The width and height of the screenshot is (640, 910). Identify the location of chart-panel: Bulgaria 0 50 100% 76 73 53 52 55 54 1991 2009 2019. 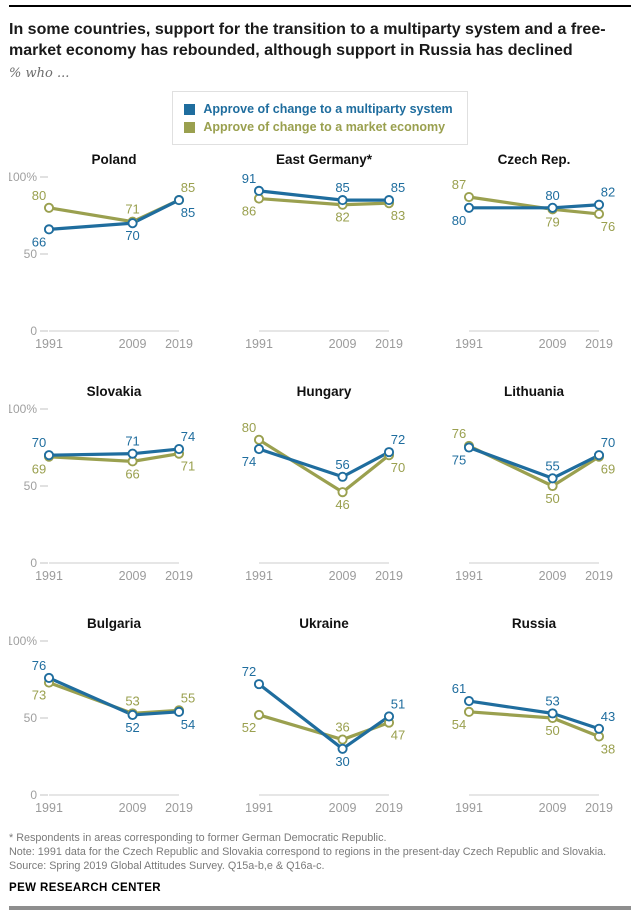
(112, 720).